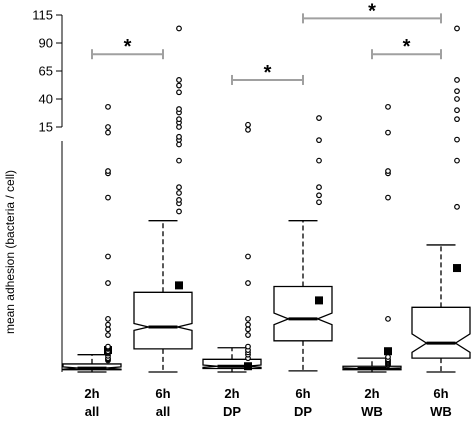  I want to click on box-6h-WB, so click(441, 199).